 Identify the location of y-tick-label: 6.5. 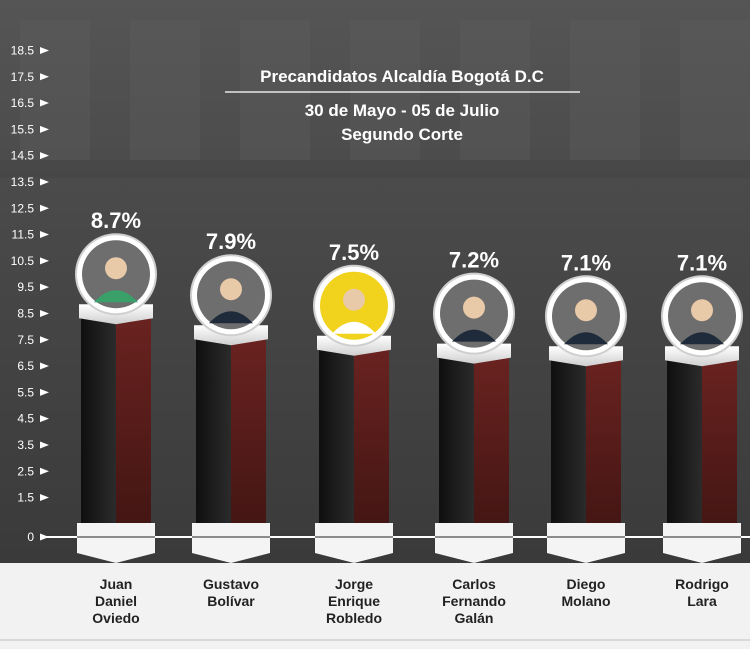
(25, 366).